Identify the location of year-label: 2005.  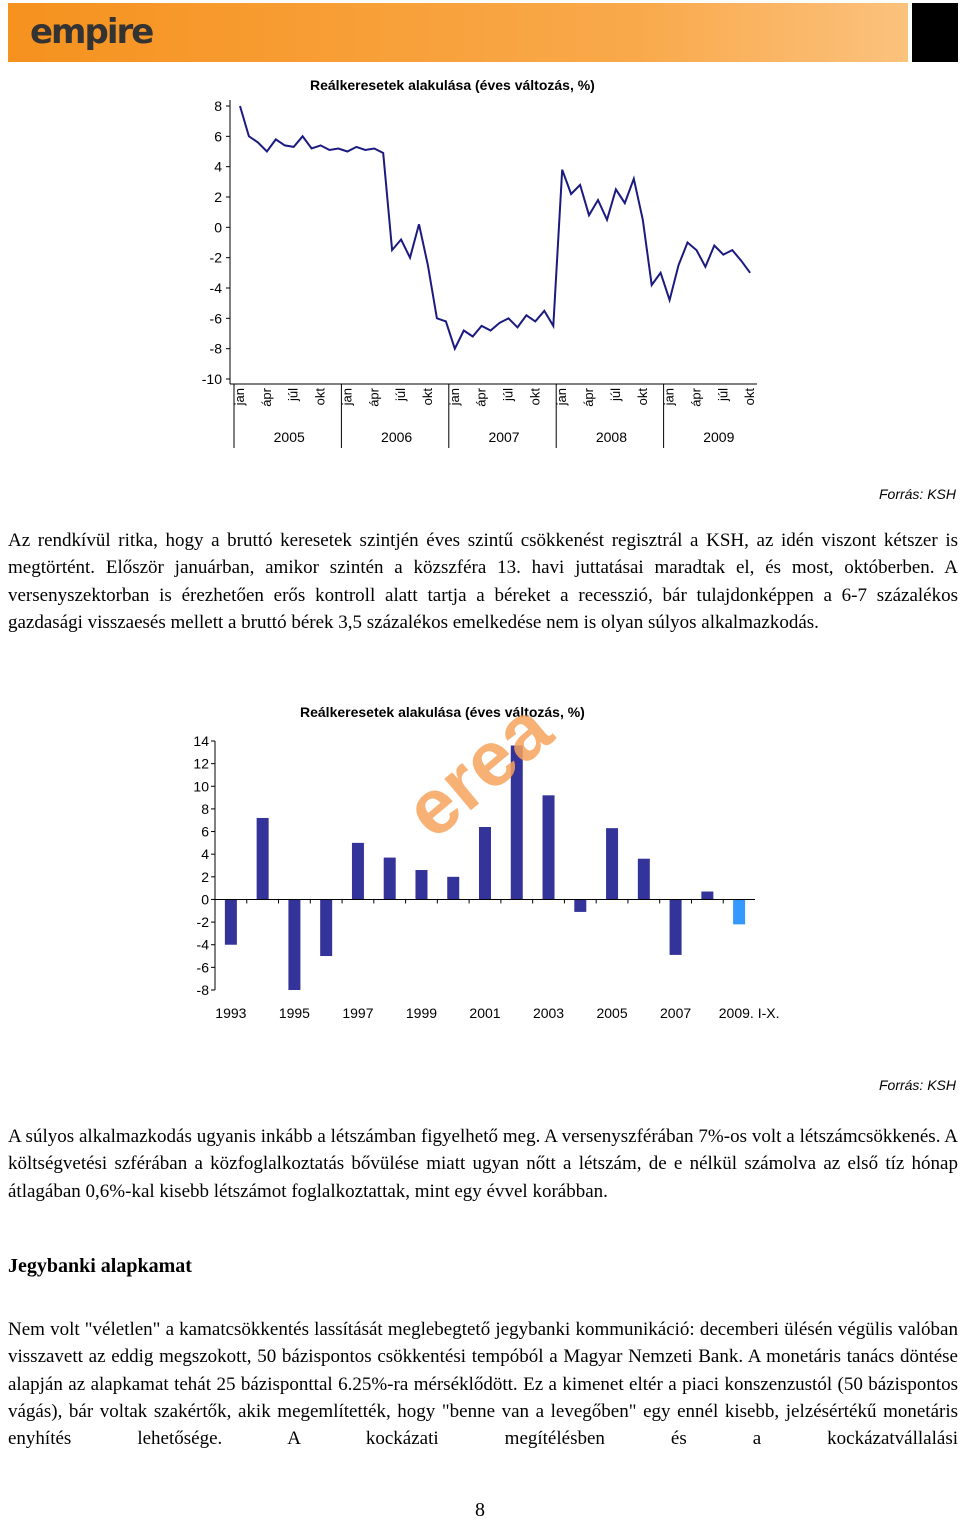
(289, 437).